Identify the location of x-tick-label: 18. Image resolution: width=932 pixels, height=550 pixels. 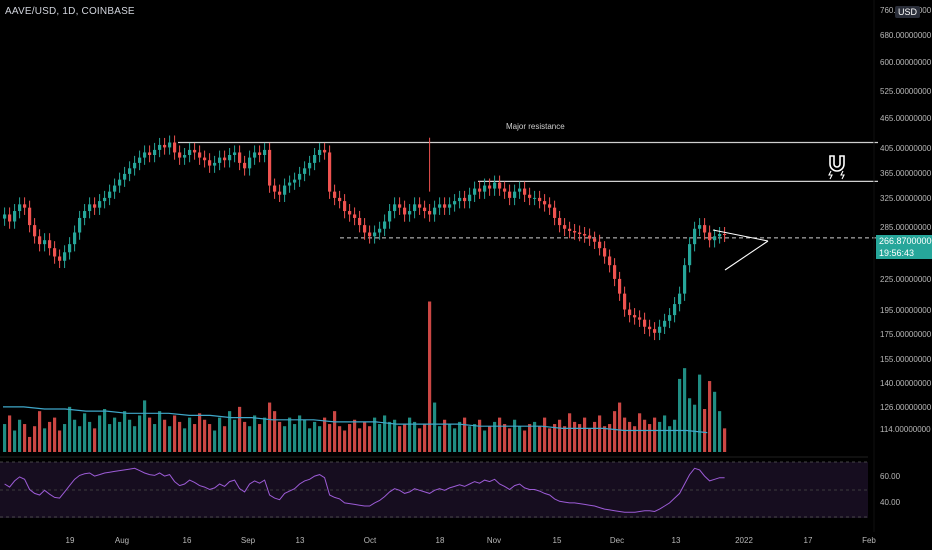
(440, 540).